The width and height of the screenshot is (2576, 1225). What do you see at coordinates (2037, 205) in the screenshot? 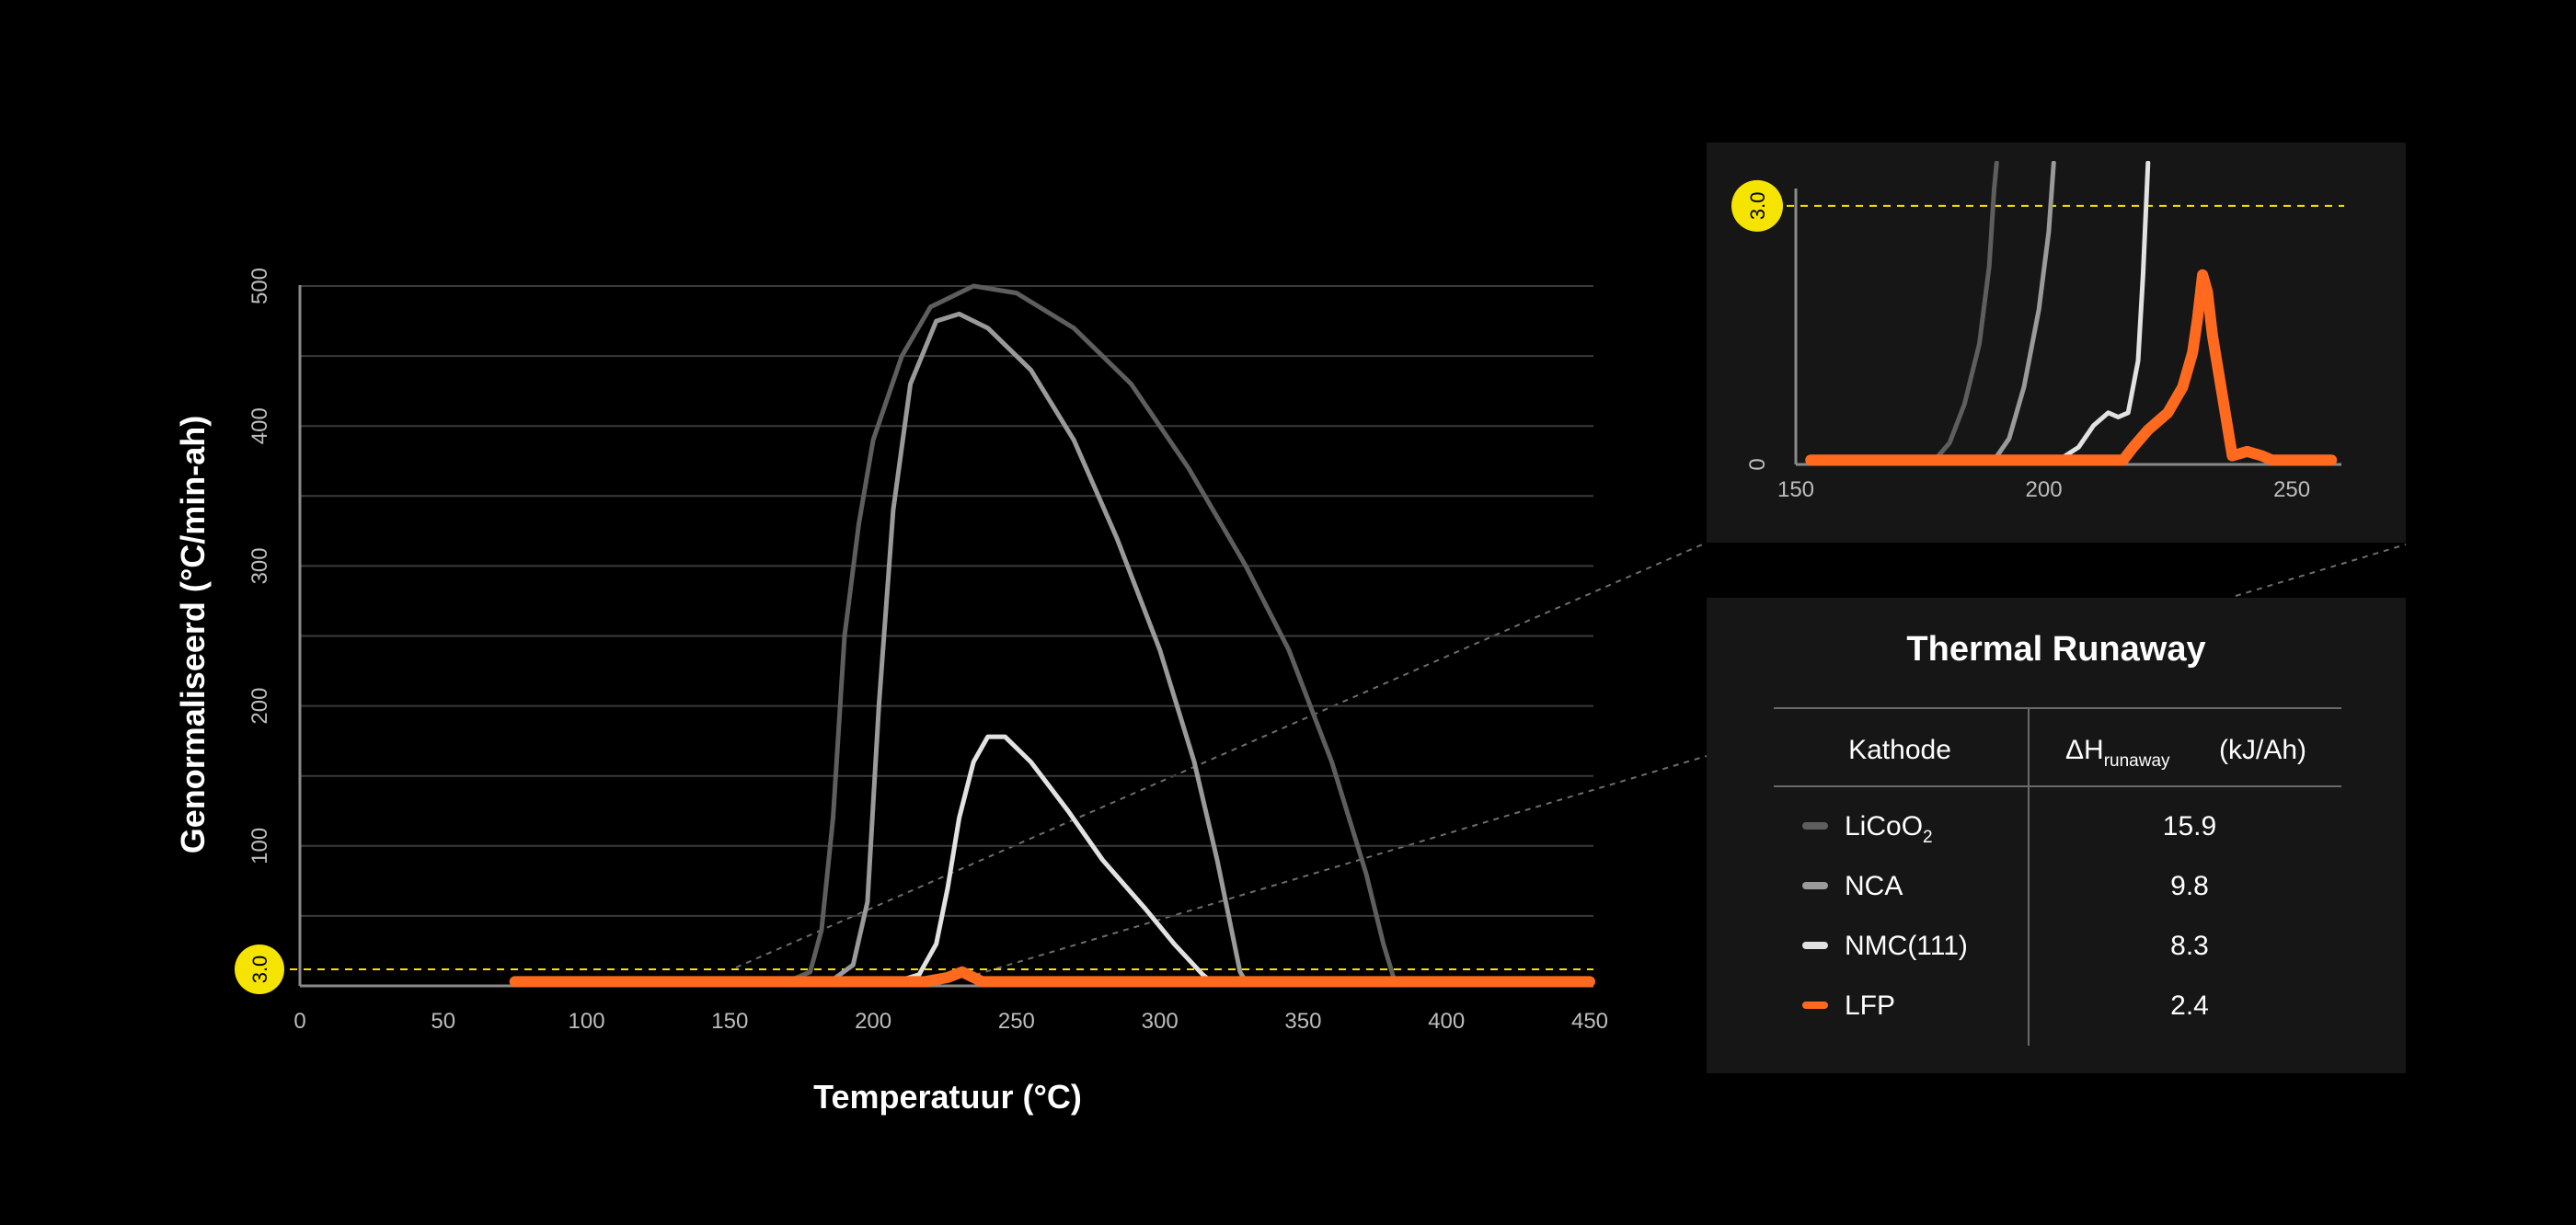
I see `inset-reference-line: 3.0` at bounding box center [2037, 205].